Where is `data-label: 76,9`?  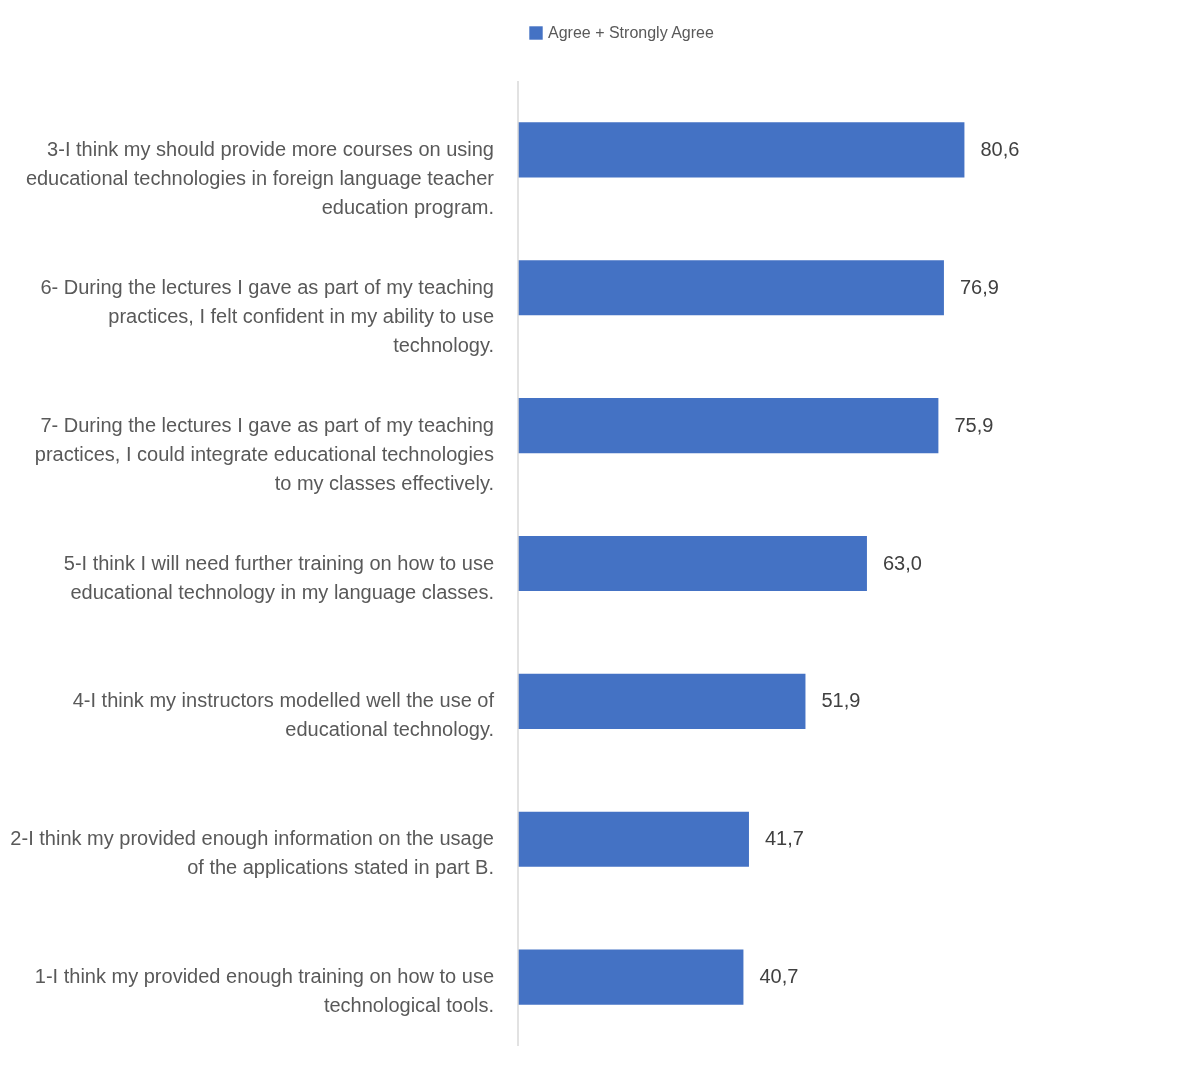
data-label: 76,9 is located at coordinates (979, 286).